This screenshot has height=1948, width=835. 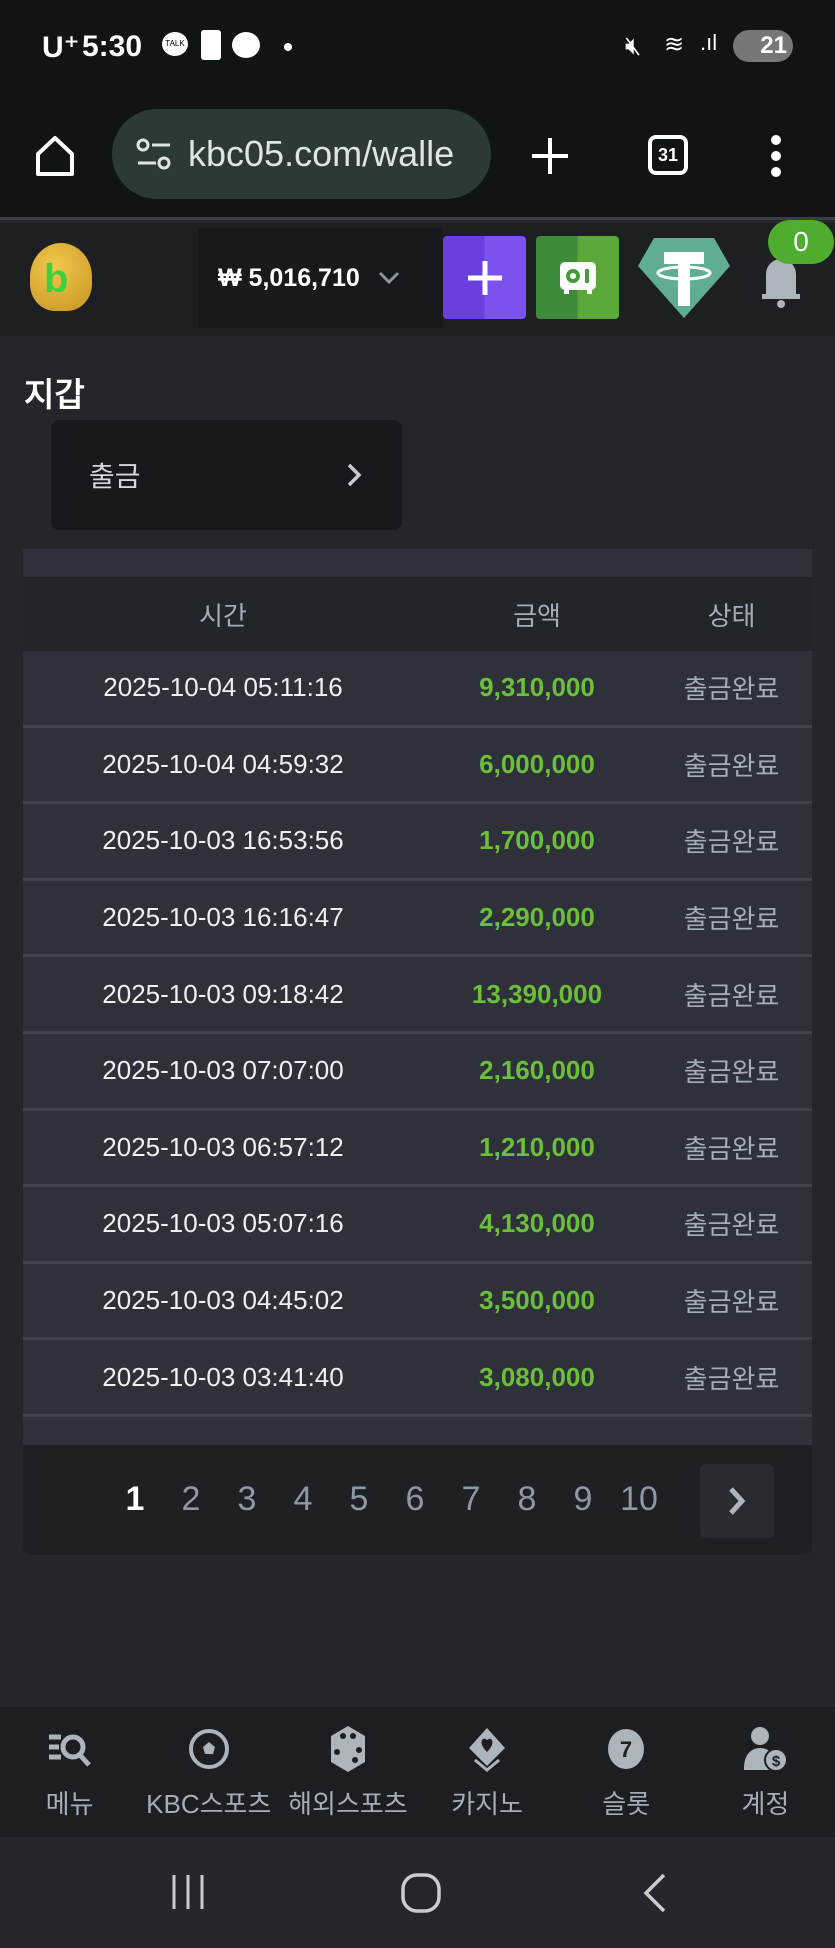 What do you see at coordinates (359, 1499) in the screenshot?
I see `page-5-button: 5` at bounding box center [359, 1499].